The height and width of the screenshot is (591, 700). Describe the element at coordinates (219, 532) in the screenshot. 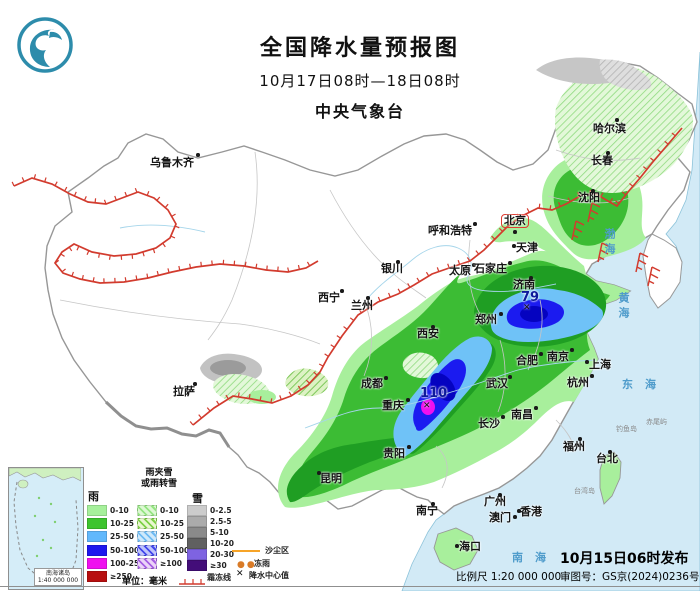

I see `legend-value: 5-10` at that location.